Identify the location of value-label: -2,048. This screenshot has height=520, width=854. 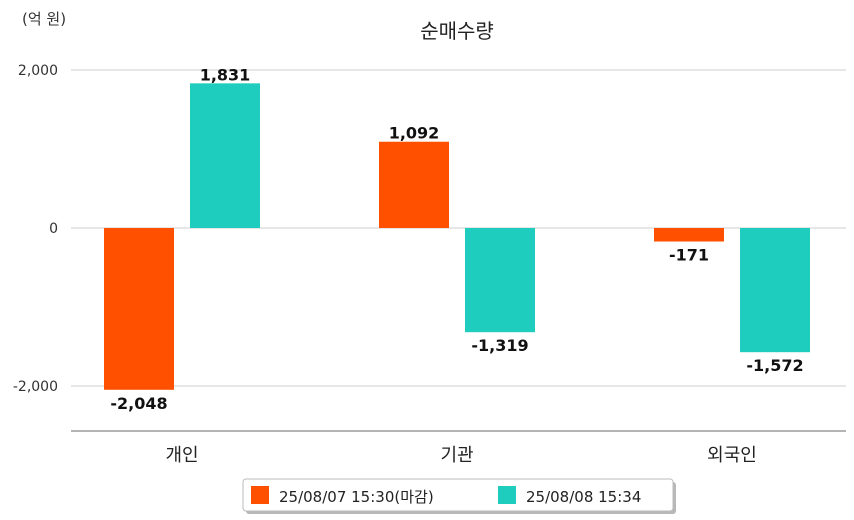
(138, 403).